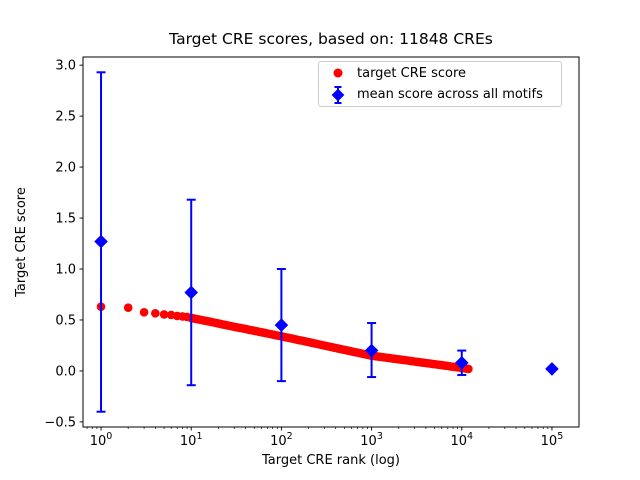  What do you see at coordinates (338, 95) in the screenshot?
I see `blue-diamond-errorbar-icon` at bounding box center [338, 95].